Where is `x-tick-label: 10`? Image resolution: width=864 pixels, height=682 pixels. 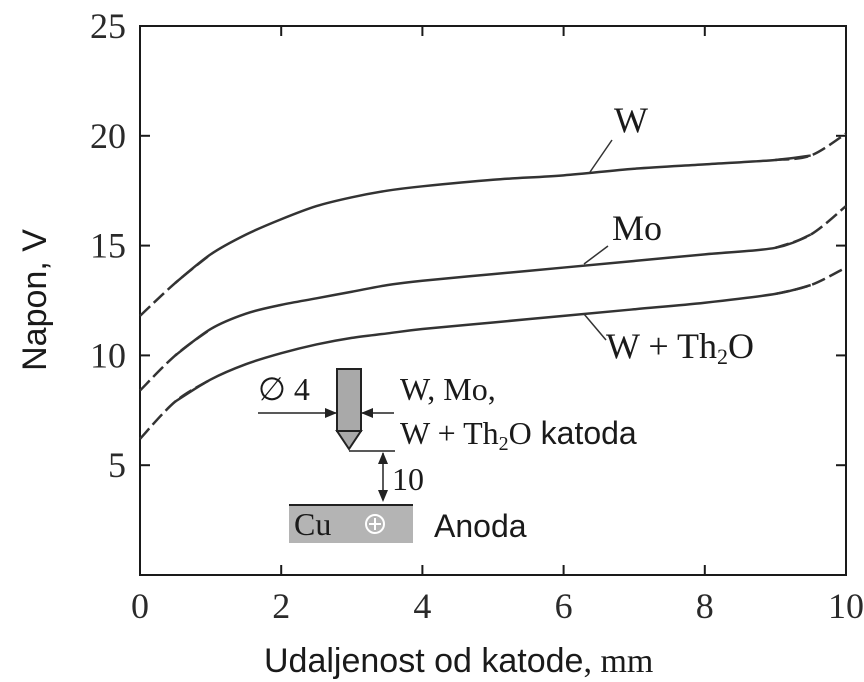 x-tick-label: 10 is located at coordinates (846, 606).